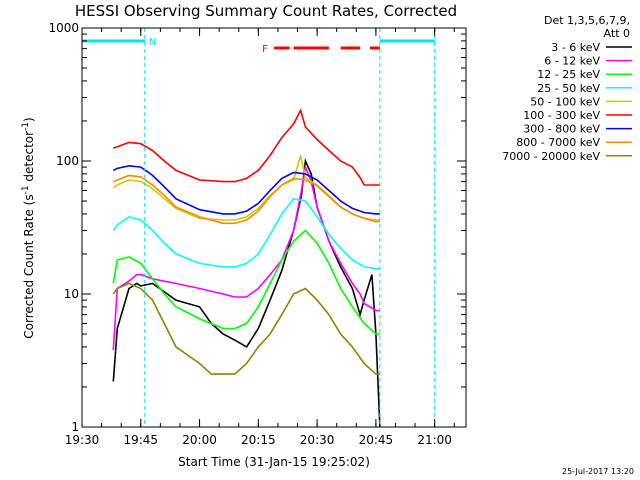 This screenshot has height=480, width=640. What do you see at coordinates (575, 47) in the screenshot?
I see `legend-label-0: 3 - 6 keV` at bounding box center [575, 47].